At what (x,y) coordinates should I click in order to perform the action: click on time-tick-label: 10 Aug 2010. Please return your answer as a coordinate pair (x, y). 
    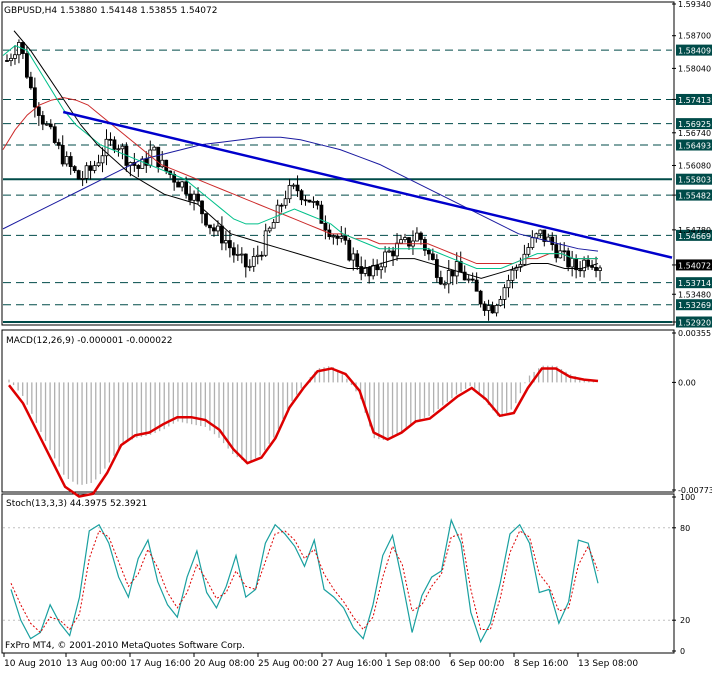
    Looking at the image, I should click on (33, 664).